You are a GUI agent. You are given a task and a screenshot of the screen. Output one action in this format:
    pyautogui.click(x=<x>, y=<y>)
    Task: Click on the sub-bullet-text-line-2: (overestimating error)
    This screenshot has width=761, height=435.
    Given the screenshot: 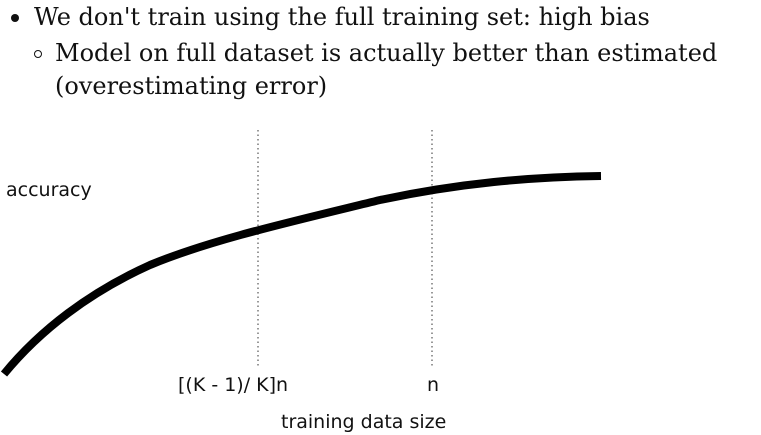 What is the action you would take?
    pyautogui.click(x=191, y=86)
    